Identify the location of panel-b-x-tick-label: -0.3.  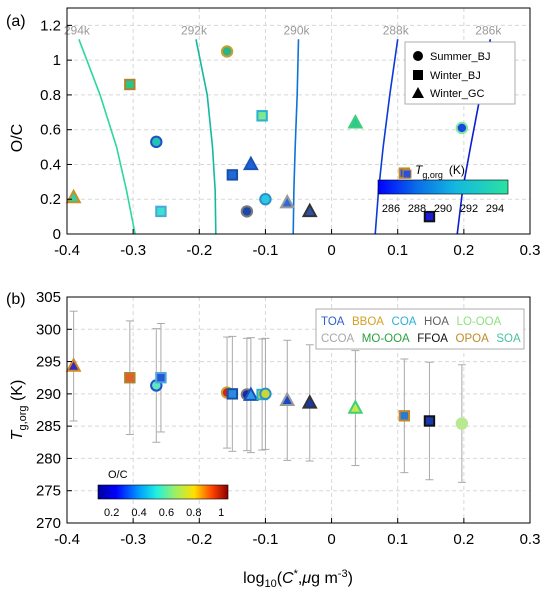
(133, 539).